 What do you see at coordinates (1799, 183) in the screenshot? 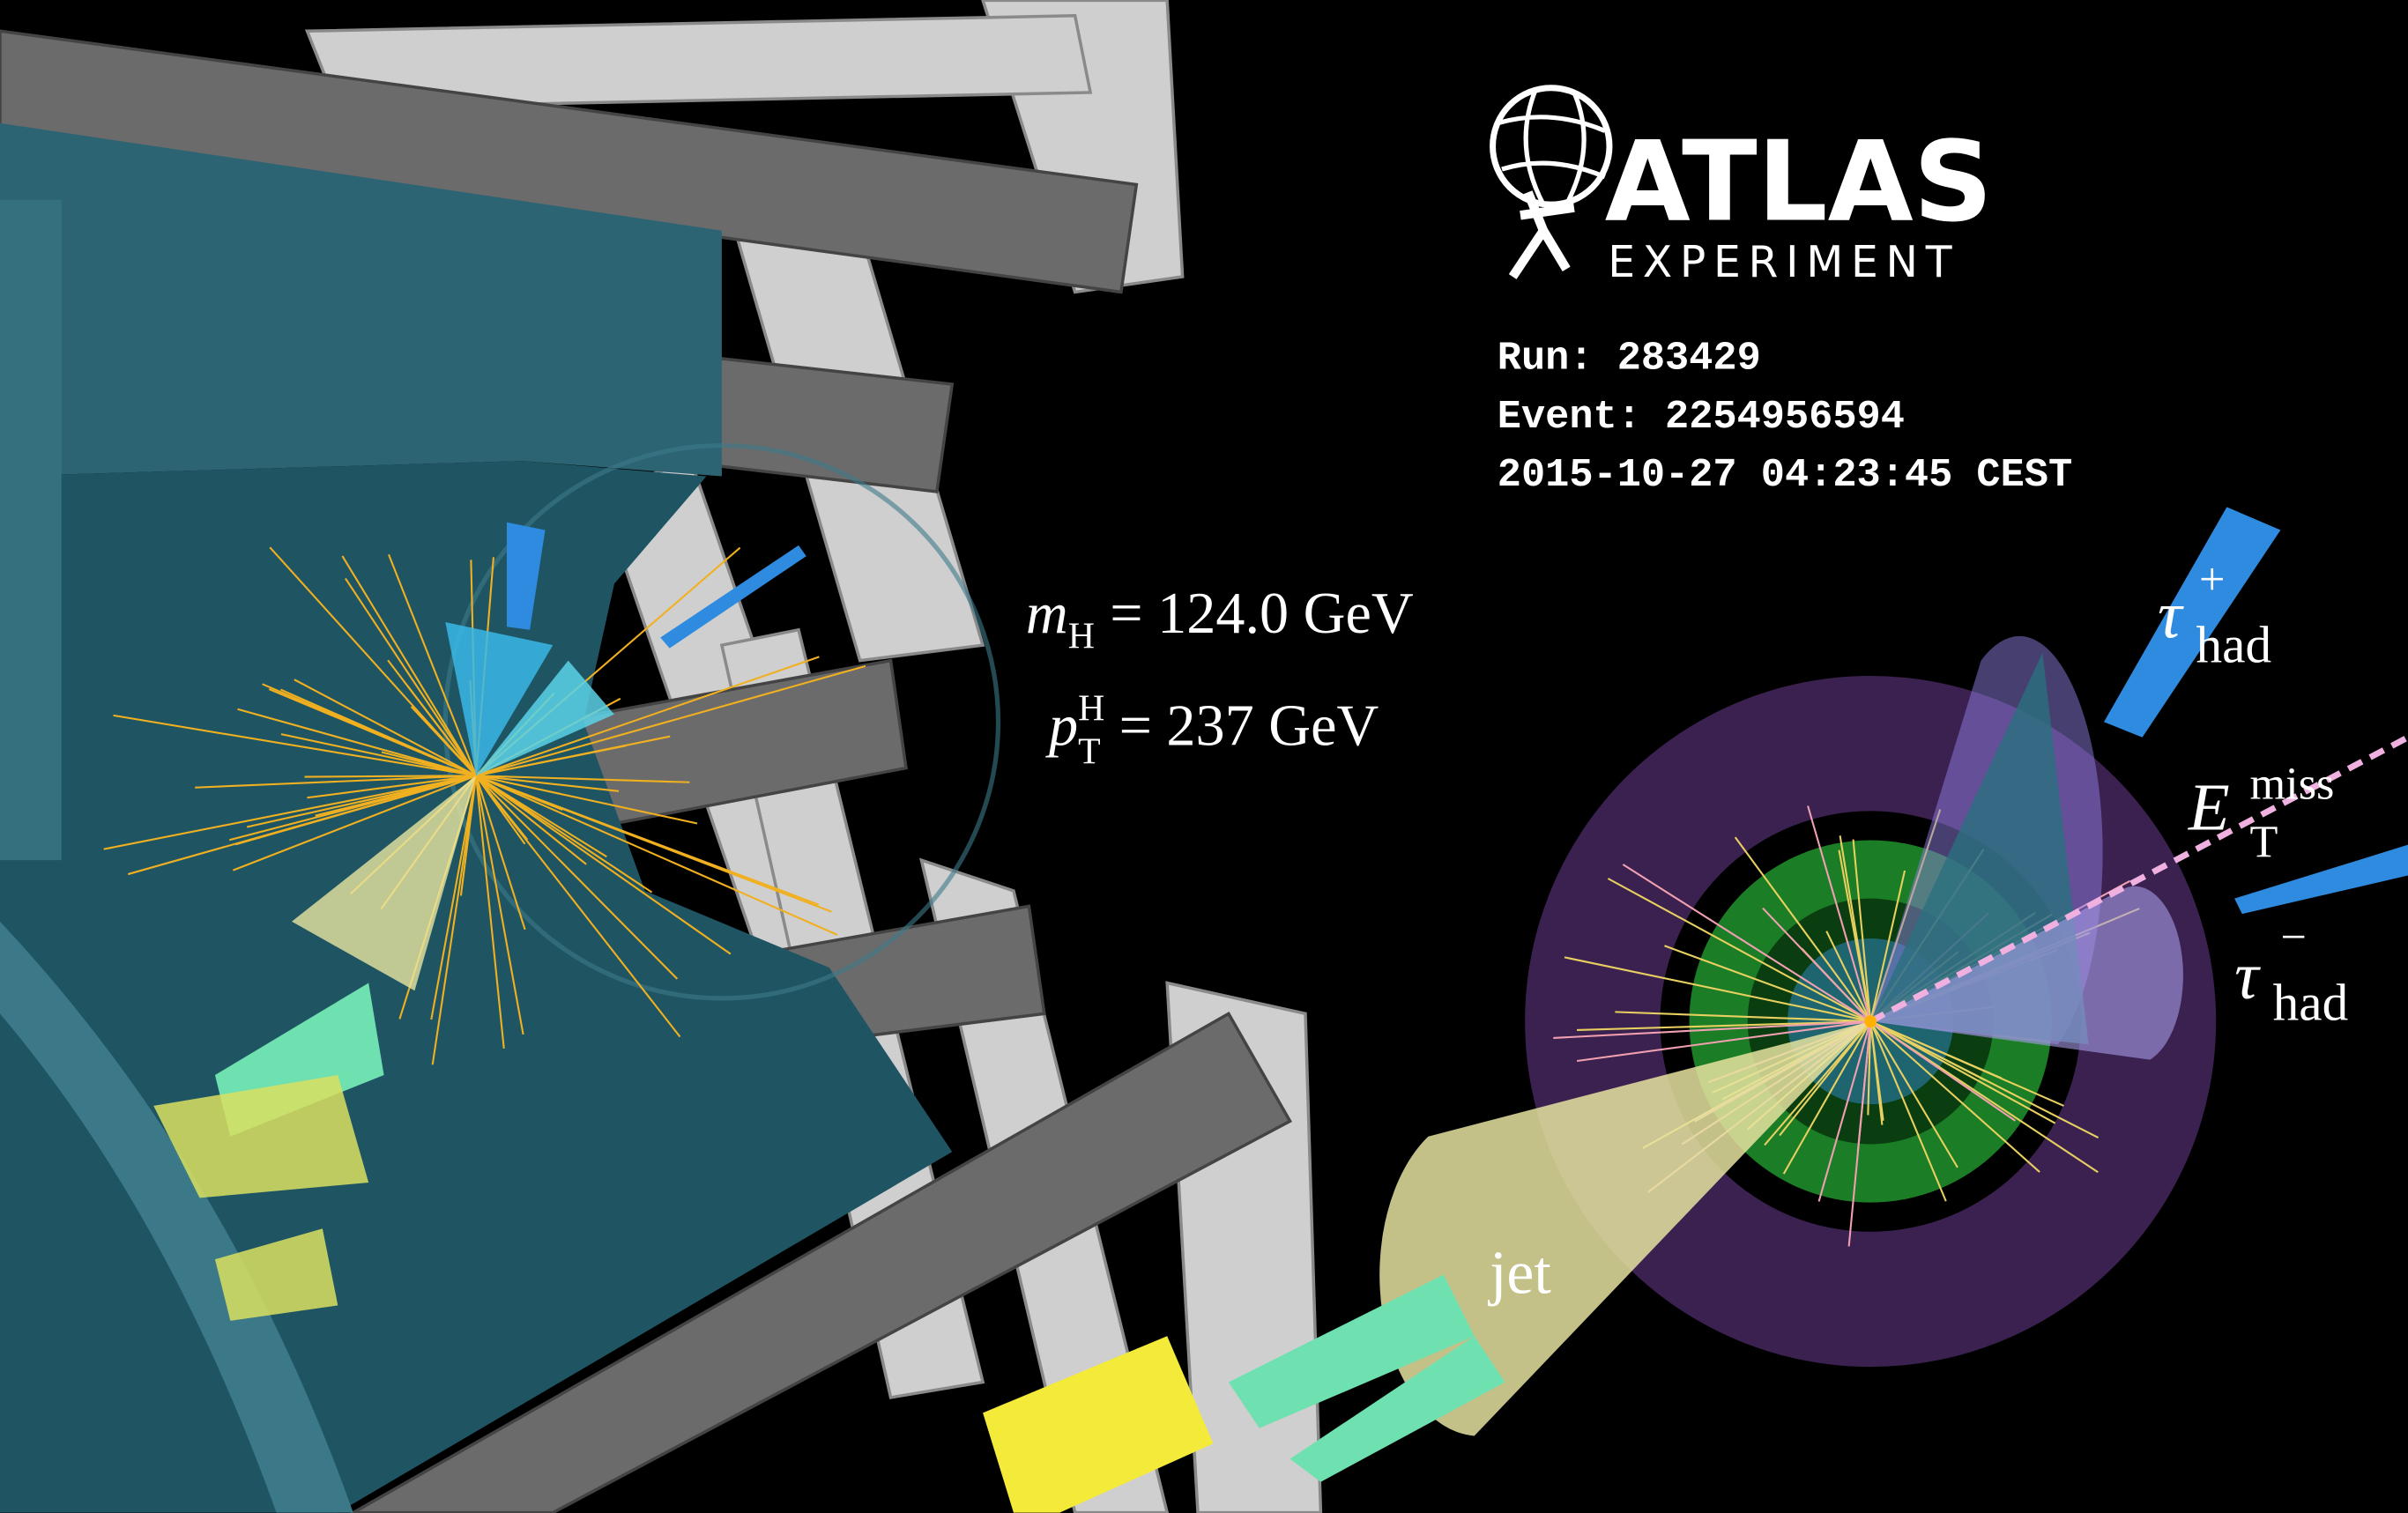
I see `logo-title: ATLAS` at bounding box center [1799, 183].